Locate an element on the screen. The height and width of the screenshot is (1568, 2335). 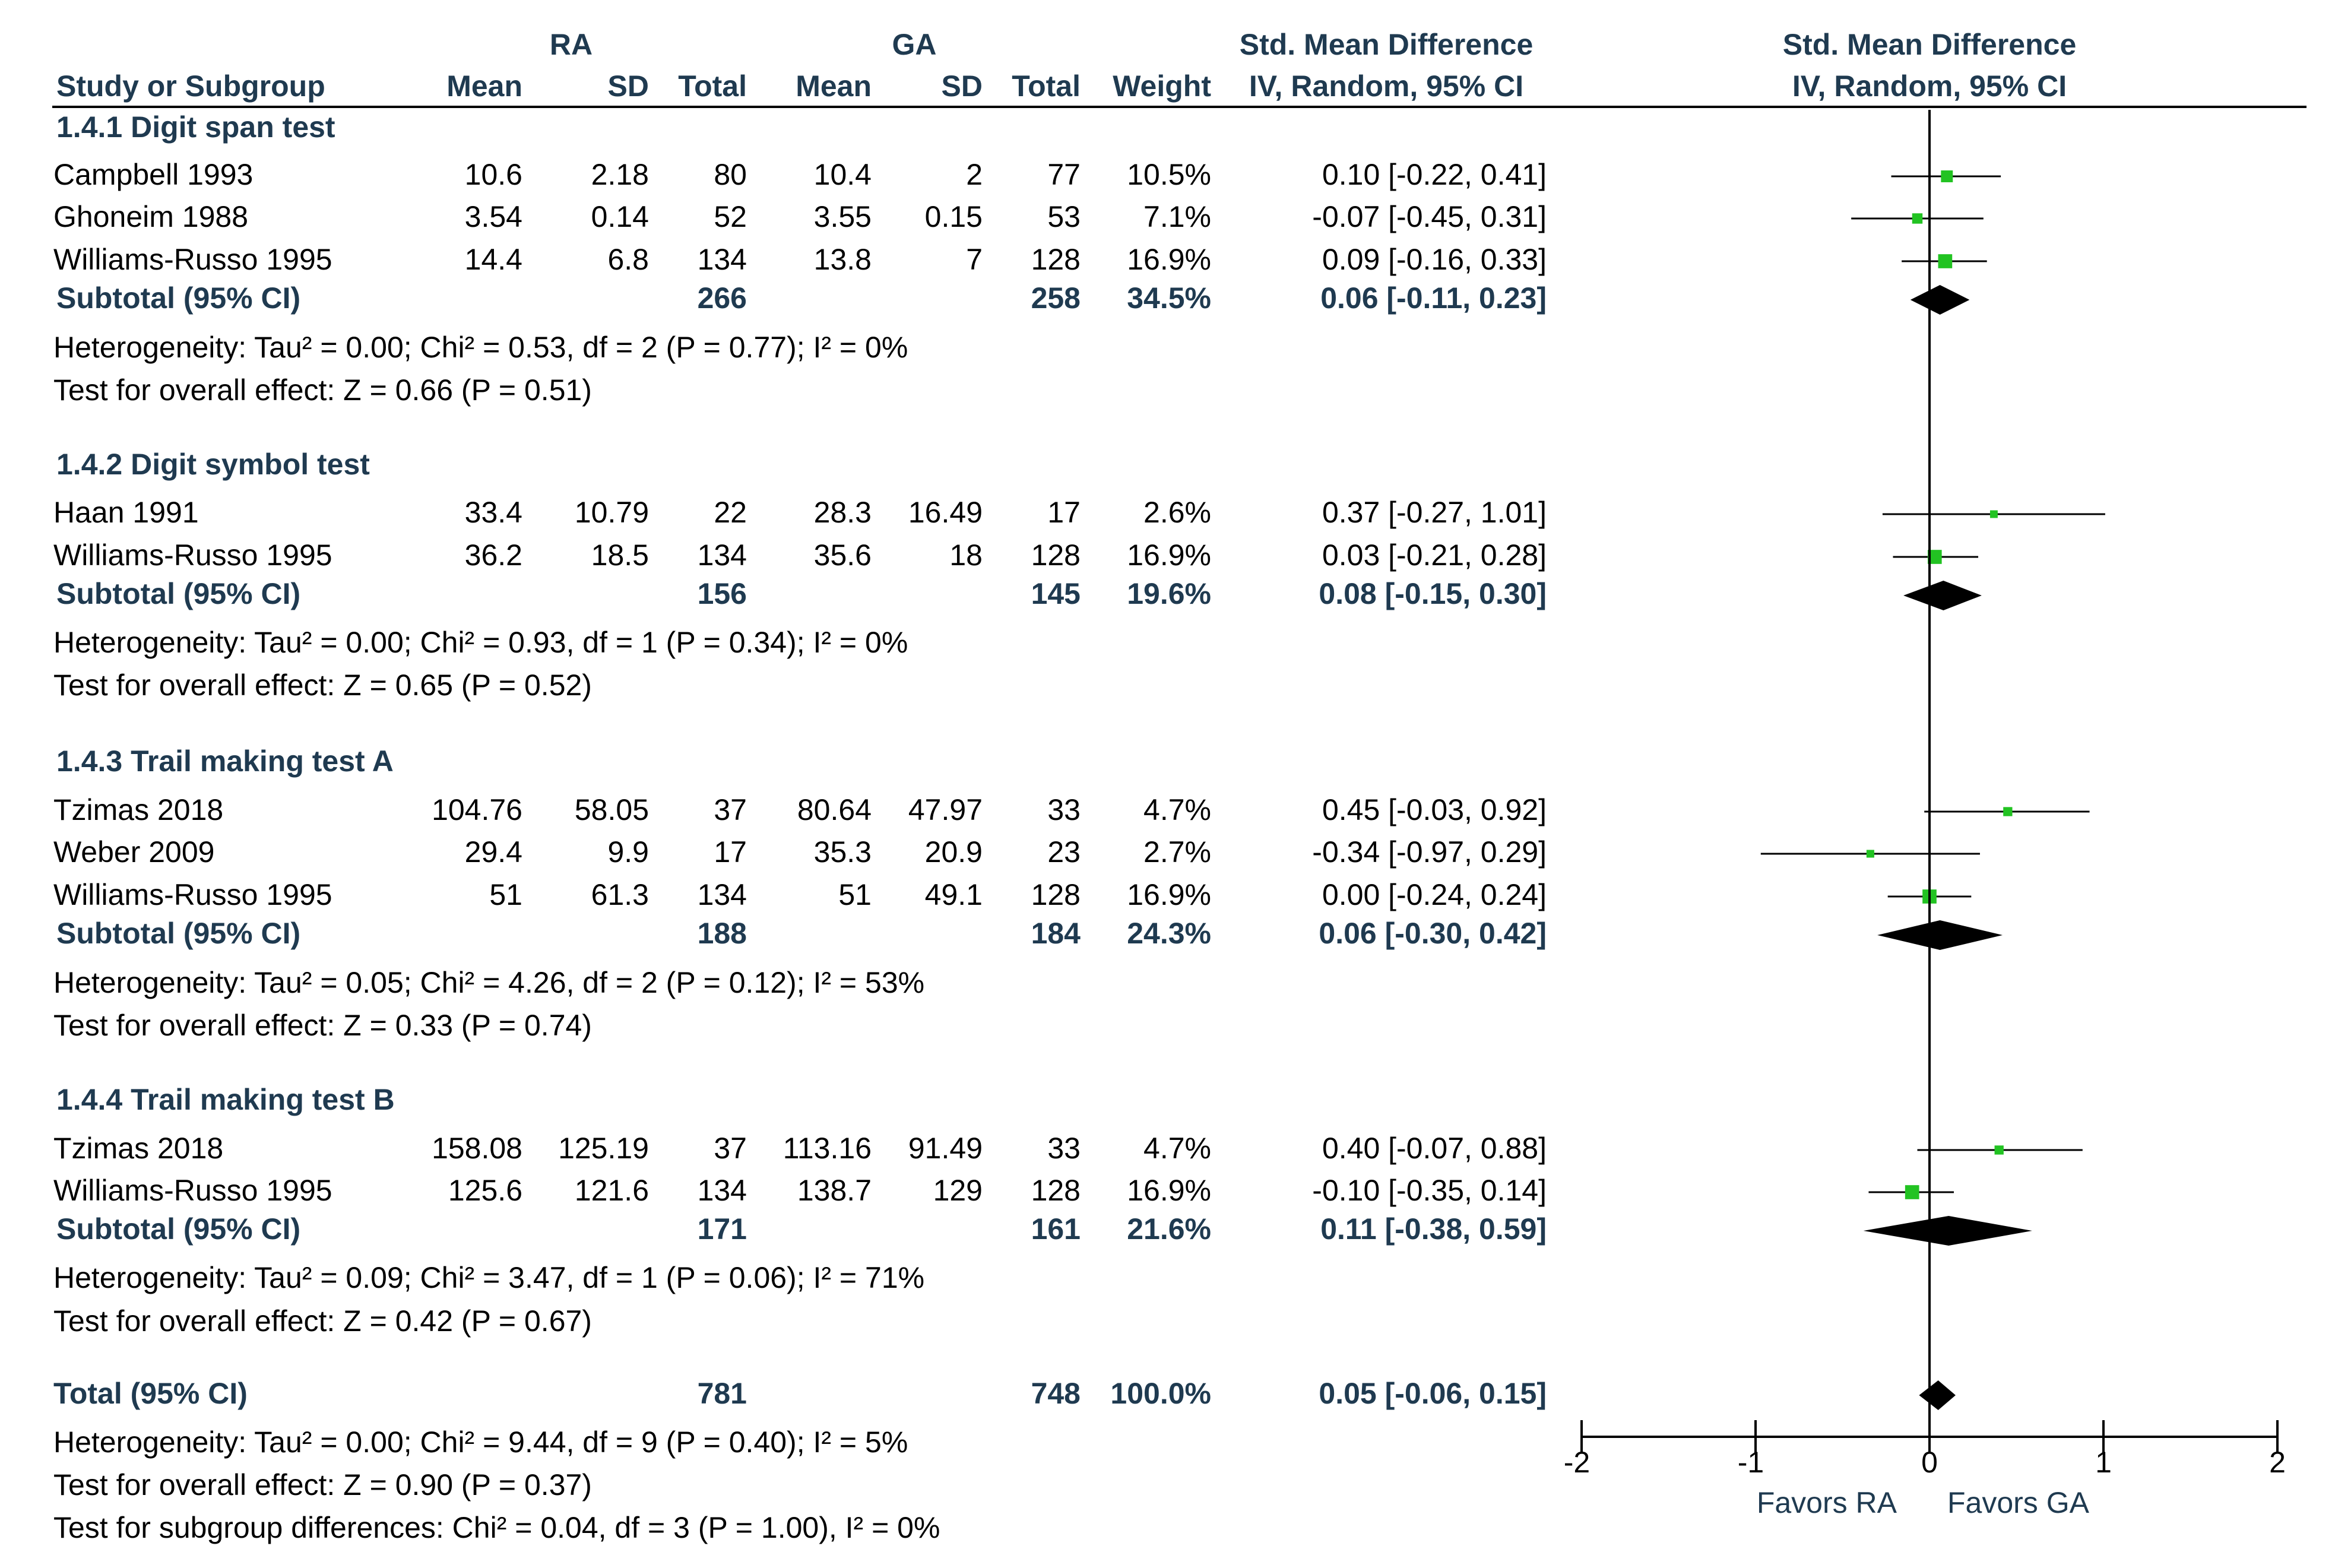
cell-ra-mean: 125.6 is located at coordinates (485, 1190).